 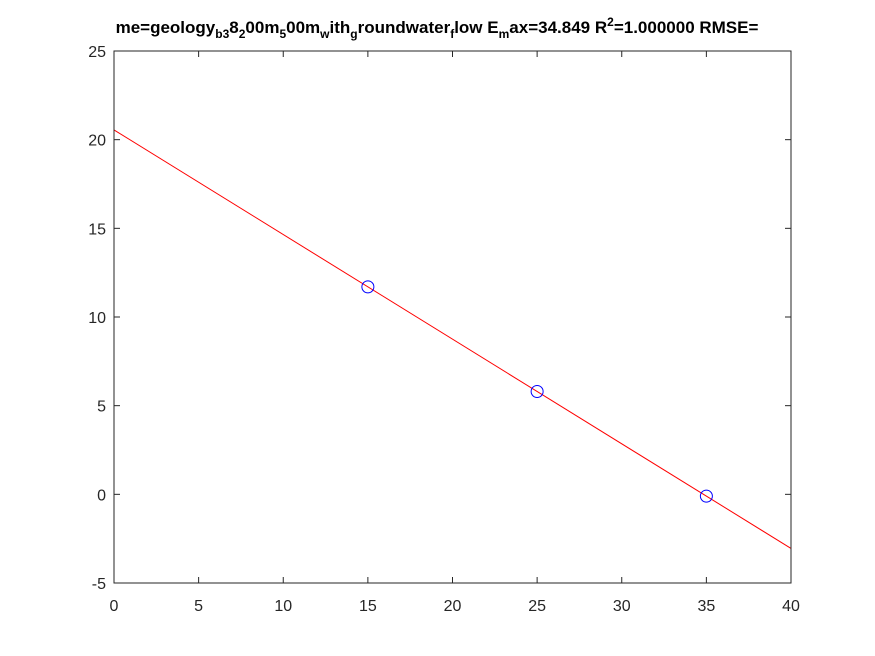 I want to click on x-tick-label: 15, so click(x=368, y=606).